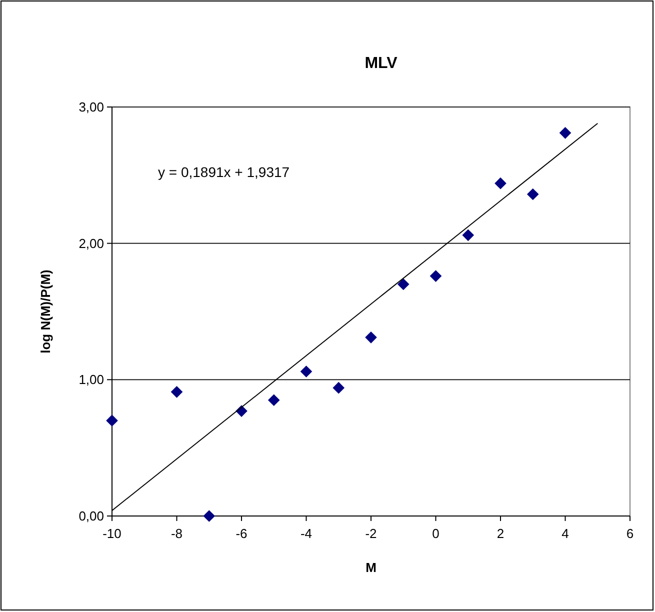 This screenshot has height=612, width=655. Describe the element at coordinates (306, 533) in the screenshot. I see `x-tick-label: -4` at that location.